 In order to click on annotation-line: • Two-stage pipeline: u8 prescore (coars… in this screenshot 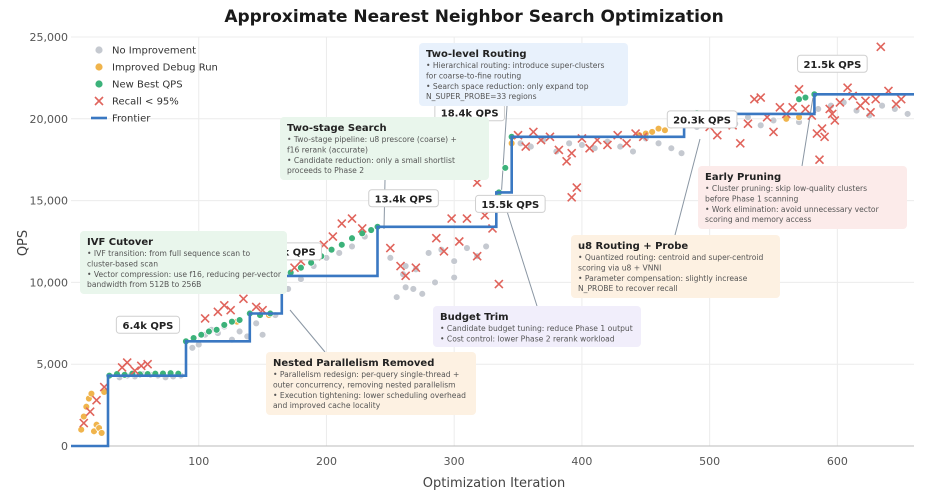, I will do `click(372, 139)`.